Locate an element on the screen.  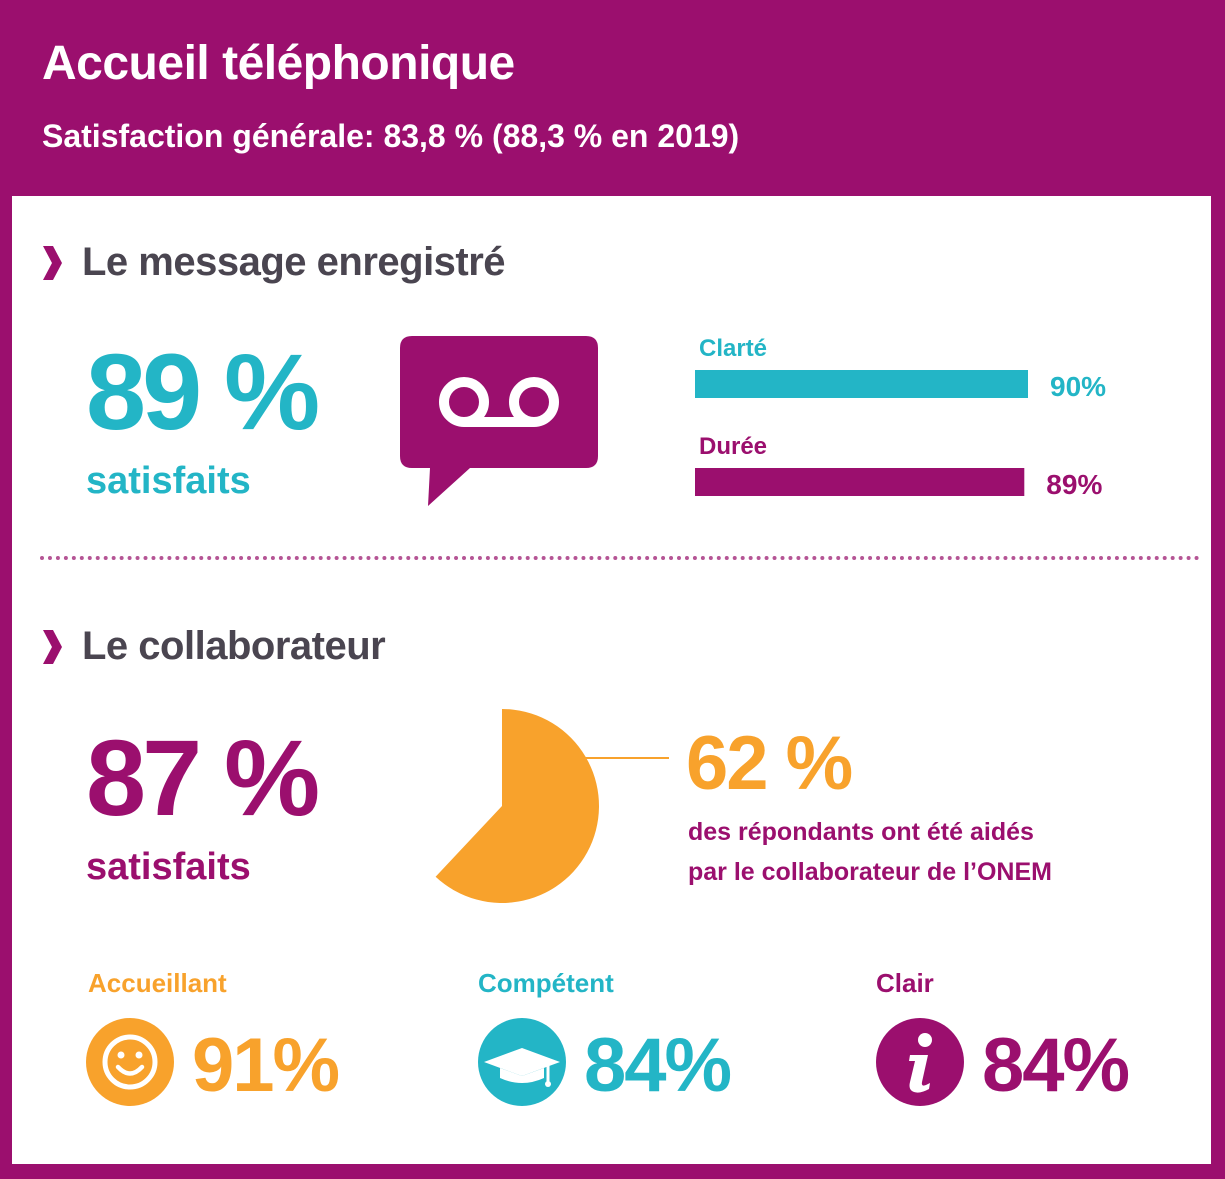
bar-value-label: 90% is located at coordinates (1078, 386).